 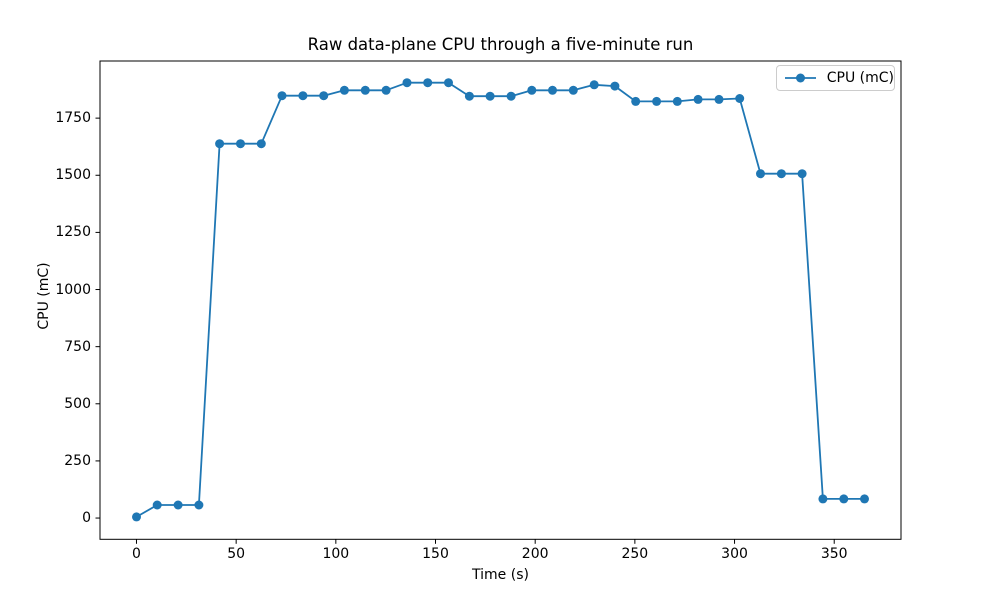 I want to click on y-tick-label: 1000, so click(x=73, y=289).